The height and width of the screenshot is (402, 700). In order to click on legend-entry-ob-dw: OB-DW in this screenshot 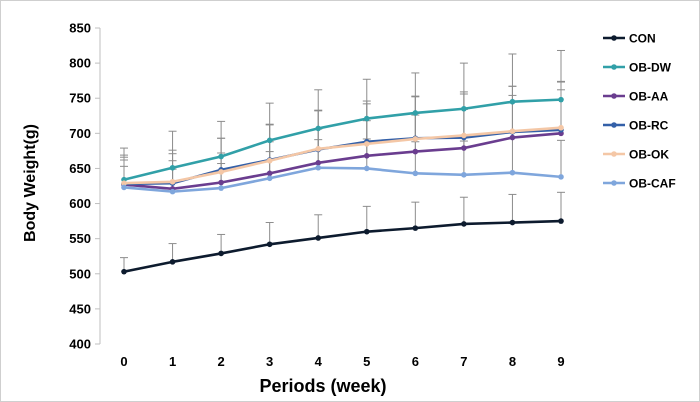, I will do `click(637, 68)`.